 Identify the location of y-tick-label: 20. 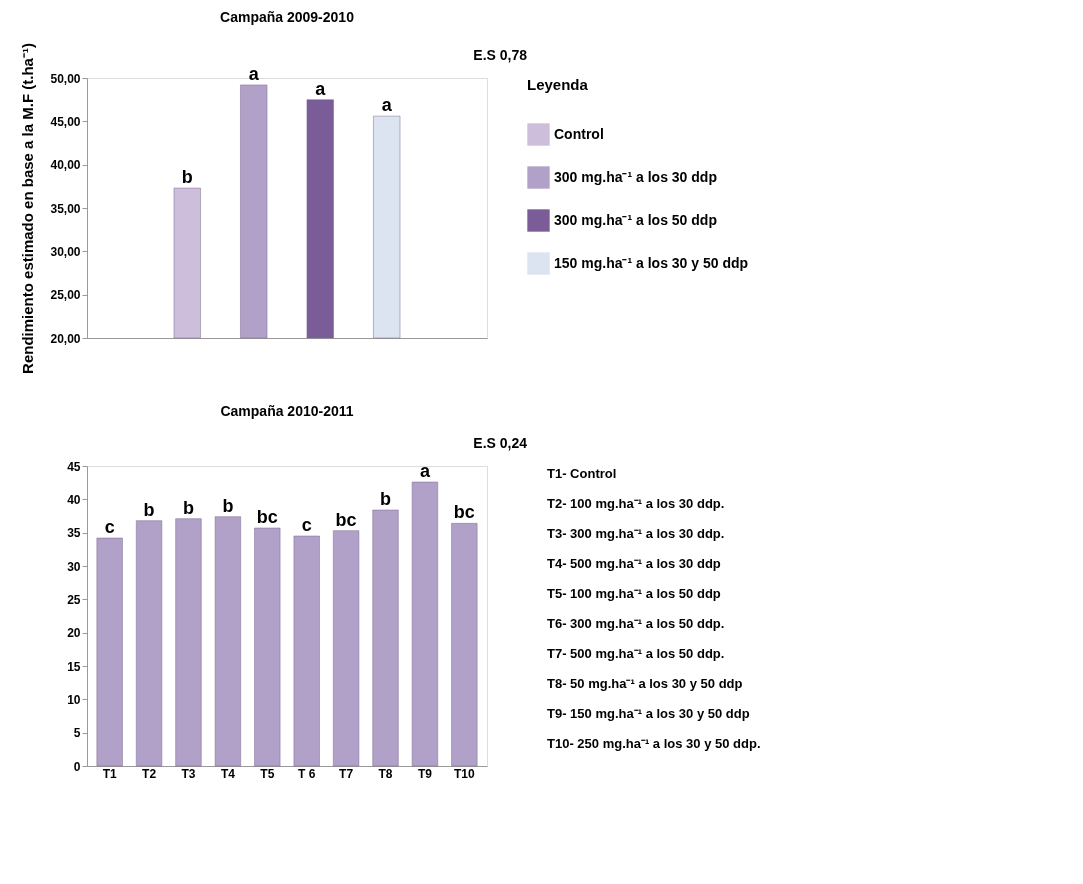
(74, 633).